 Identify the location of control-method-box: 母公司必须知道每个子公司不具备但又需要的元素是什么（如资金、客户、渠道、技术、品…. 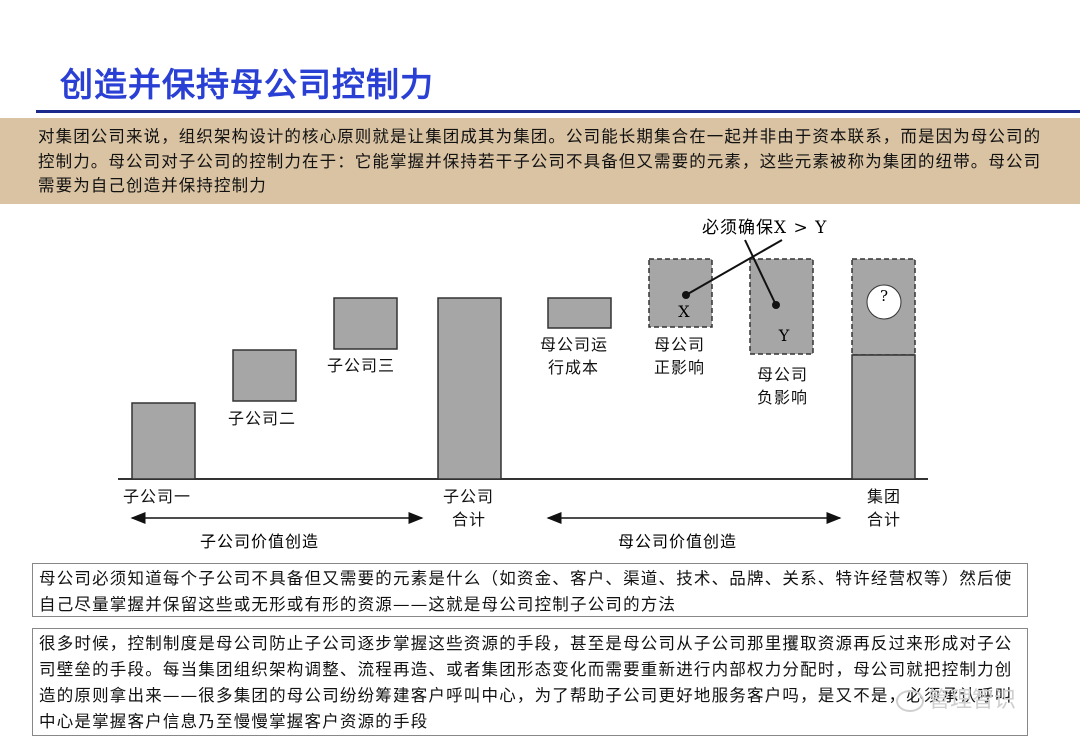
(530, 590).